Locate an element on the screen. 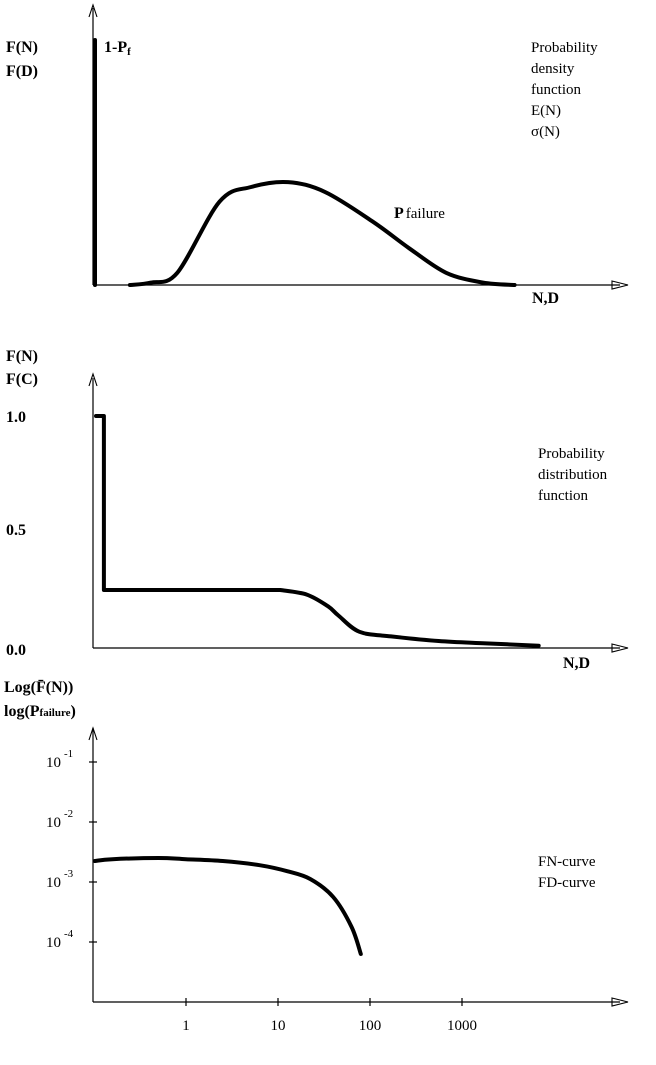 This screenshot has height=1065, width=656. panel1-ylabel-line2: F(D) is located at coordinates (22, 71).